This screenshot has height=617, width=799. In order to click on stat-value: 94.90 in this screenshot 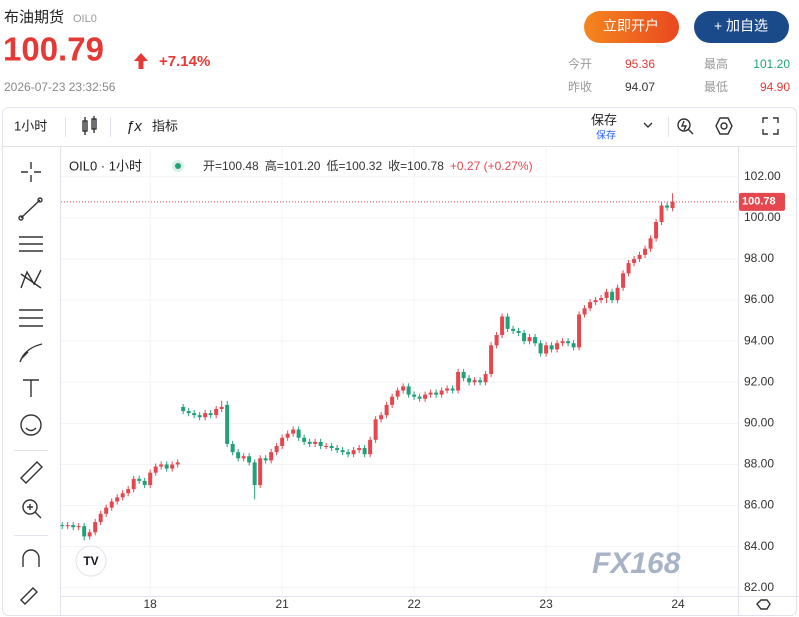, I will do `click(775, 87)`.